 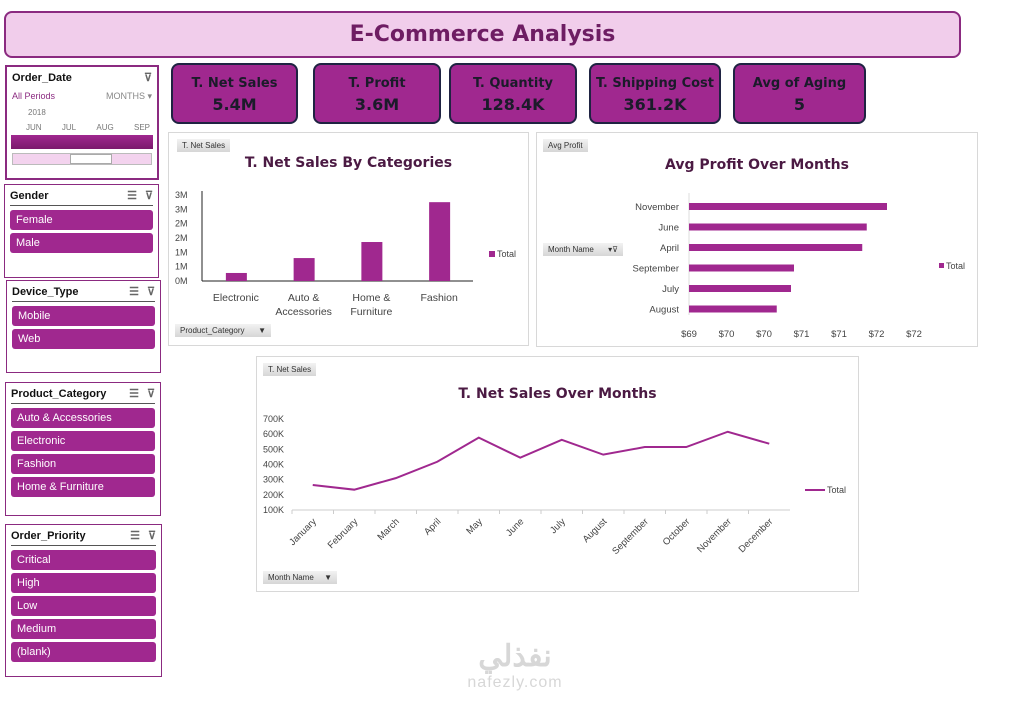 What do you see at coordinates (668, 228) in the screenshot?
I see `y-tick-label: June` at bounding box center [668, 228].